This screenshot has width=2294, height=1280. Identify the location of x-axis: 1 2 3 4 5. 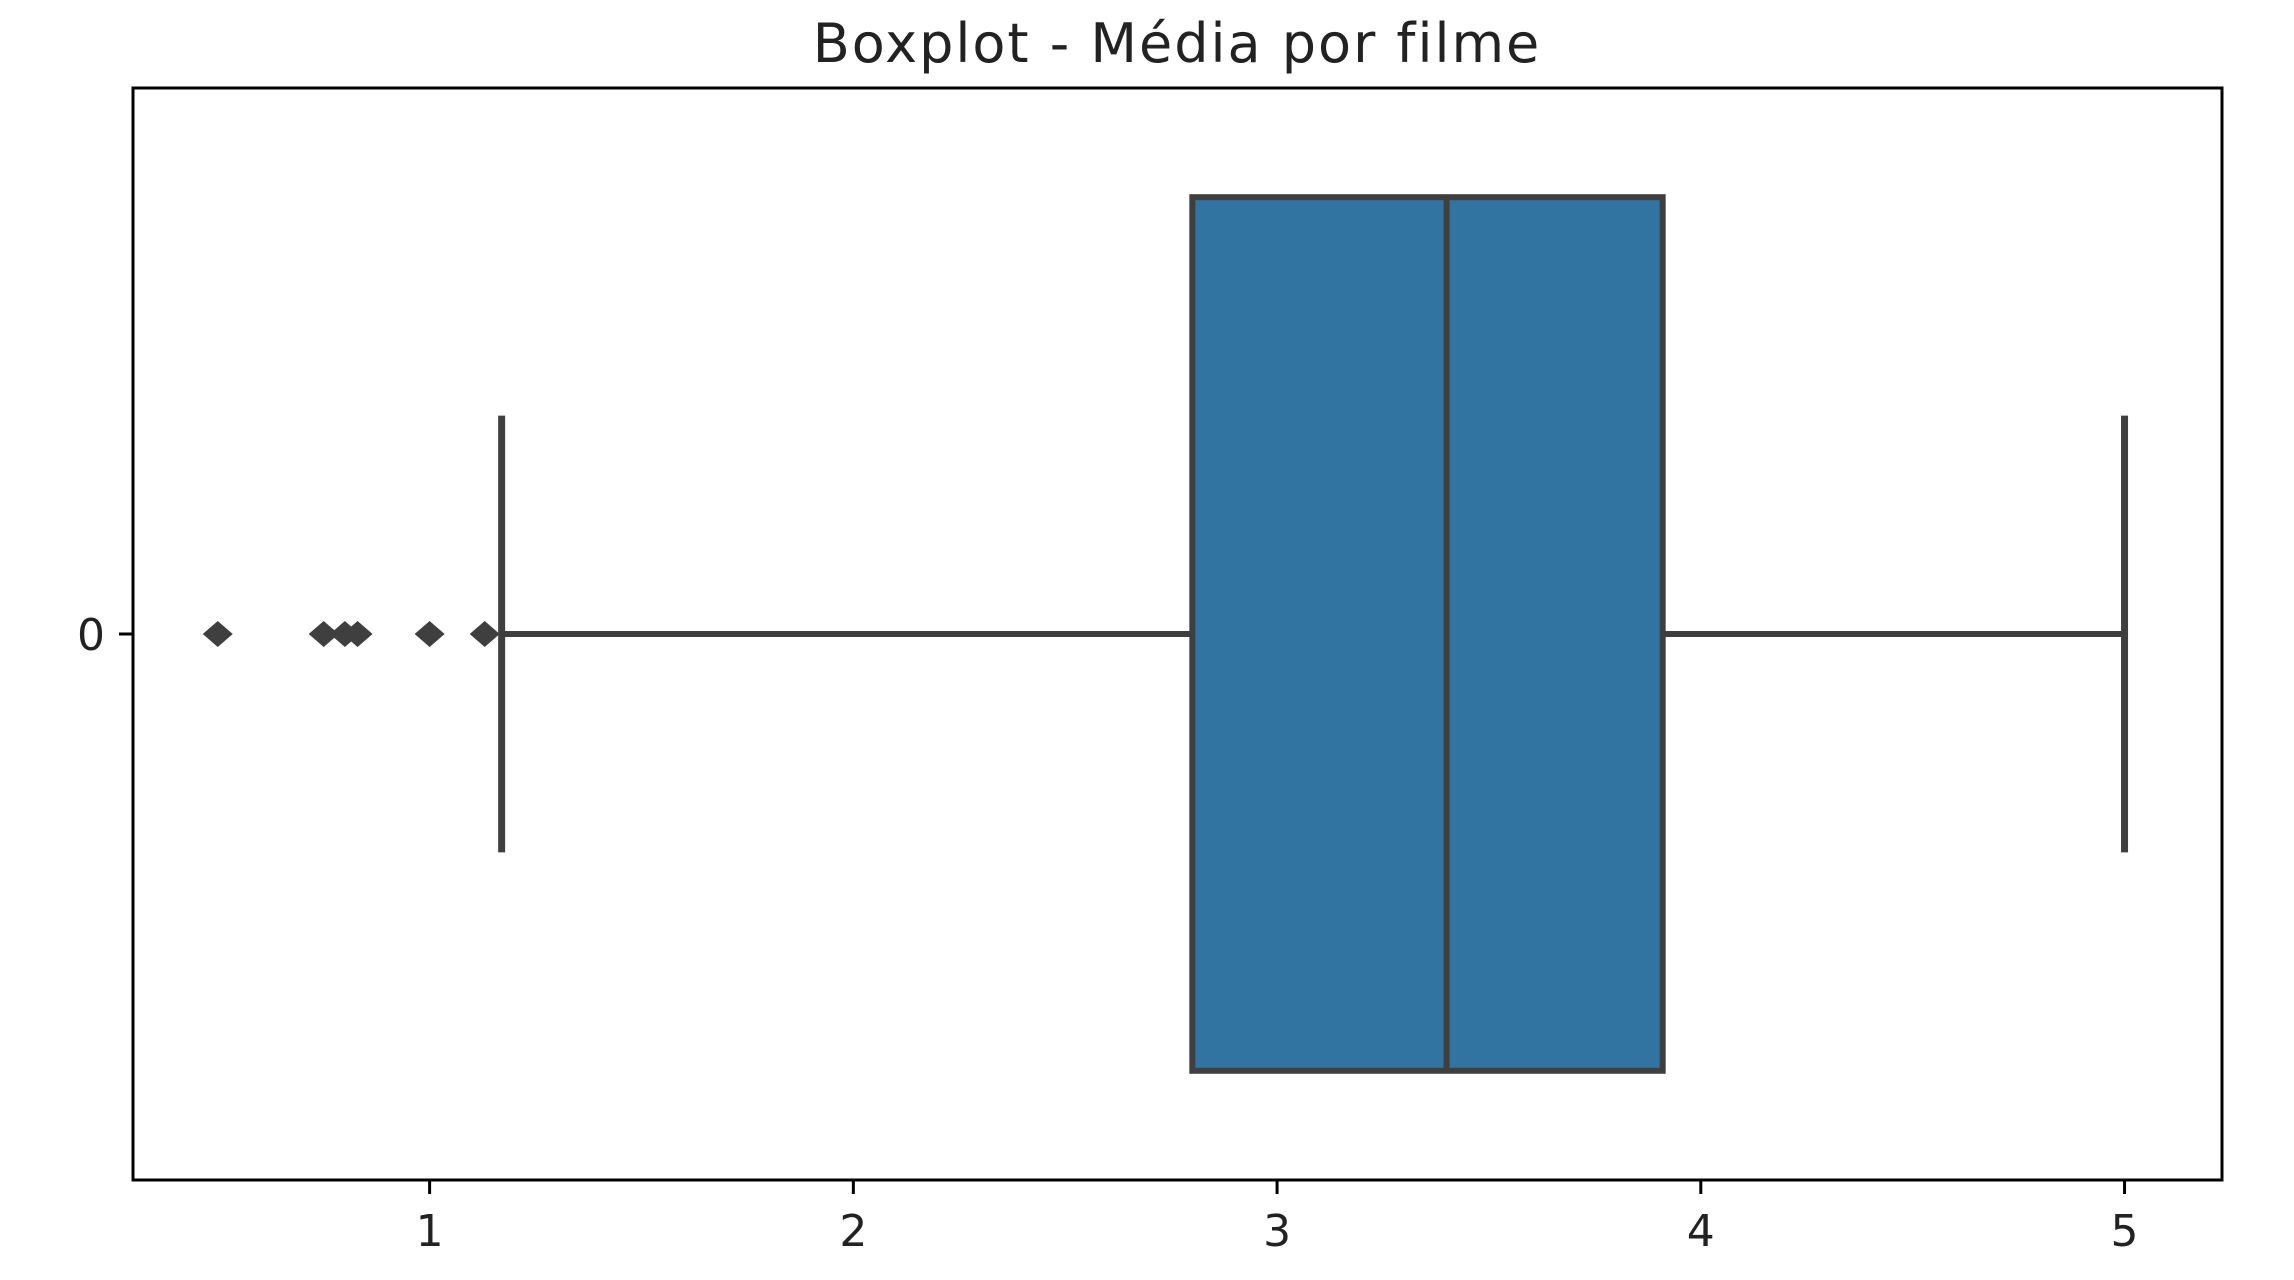
(1277, 1218).